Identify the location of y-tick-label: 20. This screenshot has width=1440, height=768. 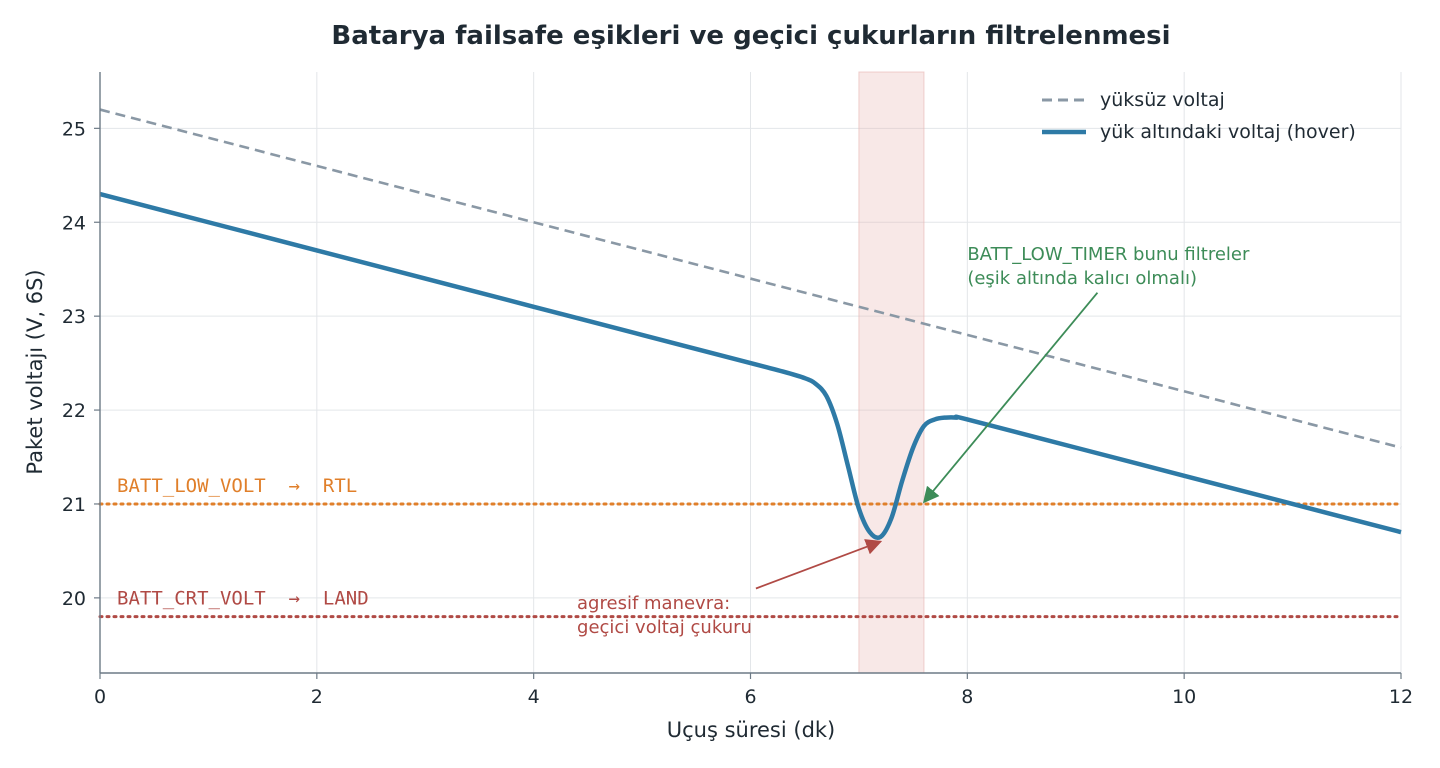
(74, 599).